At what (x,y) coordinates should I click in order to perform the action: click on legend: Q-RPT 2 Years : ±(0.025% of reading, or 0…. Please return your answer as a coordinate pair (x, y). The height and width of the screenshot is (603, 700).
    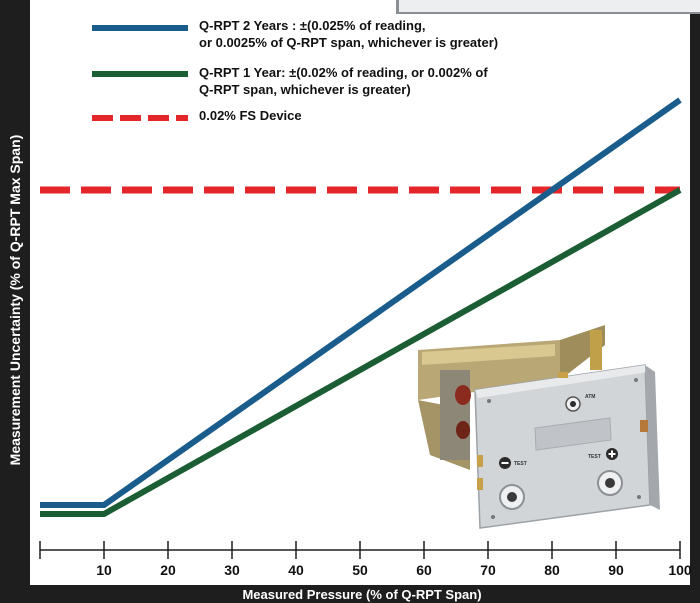
    Looking at the image, I should click on (295, 70).